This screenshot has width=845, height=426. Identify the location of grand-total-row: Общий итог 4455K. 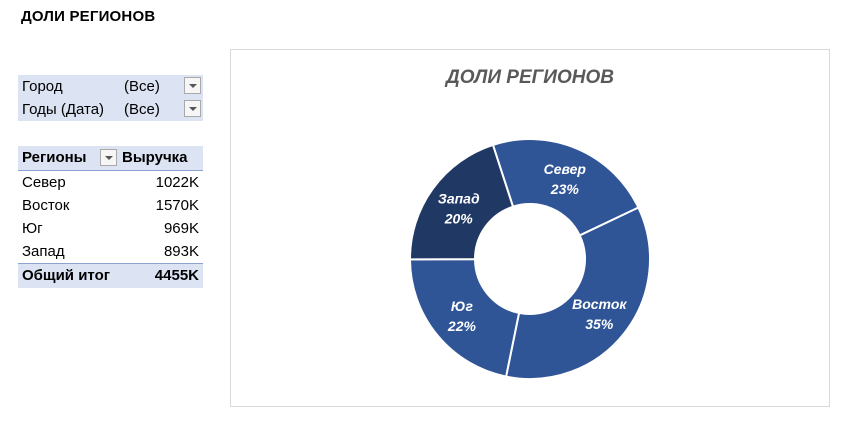
(110, 275).